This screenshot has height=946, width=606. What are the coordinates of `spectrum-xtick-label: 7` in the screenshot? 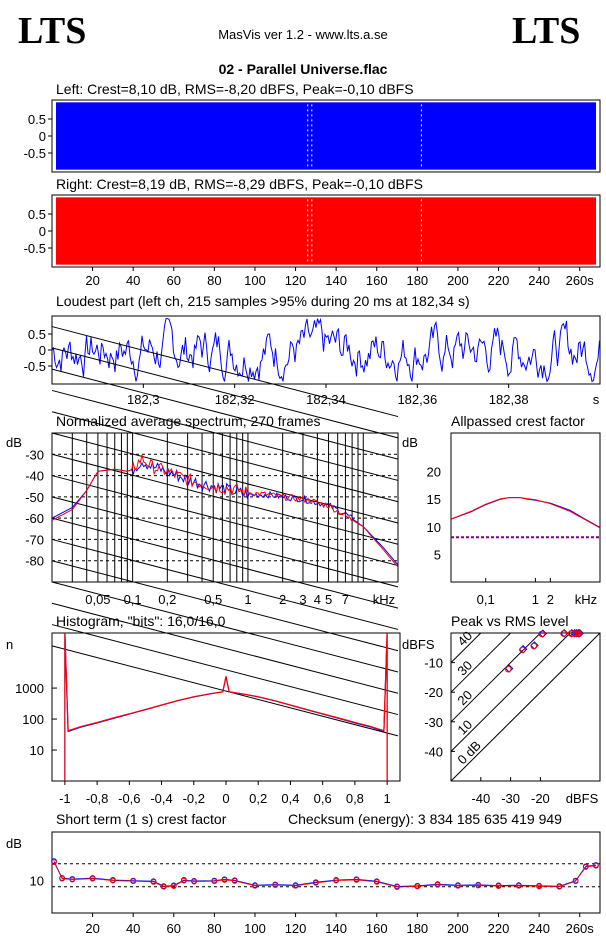 It's located at (345, 599).